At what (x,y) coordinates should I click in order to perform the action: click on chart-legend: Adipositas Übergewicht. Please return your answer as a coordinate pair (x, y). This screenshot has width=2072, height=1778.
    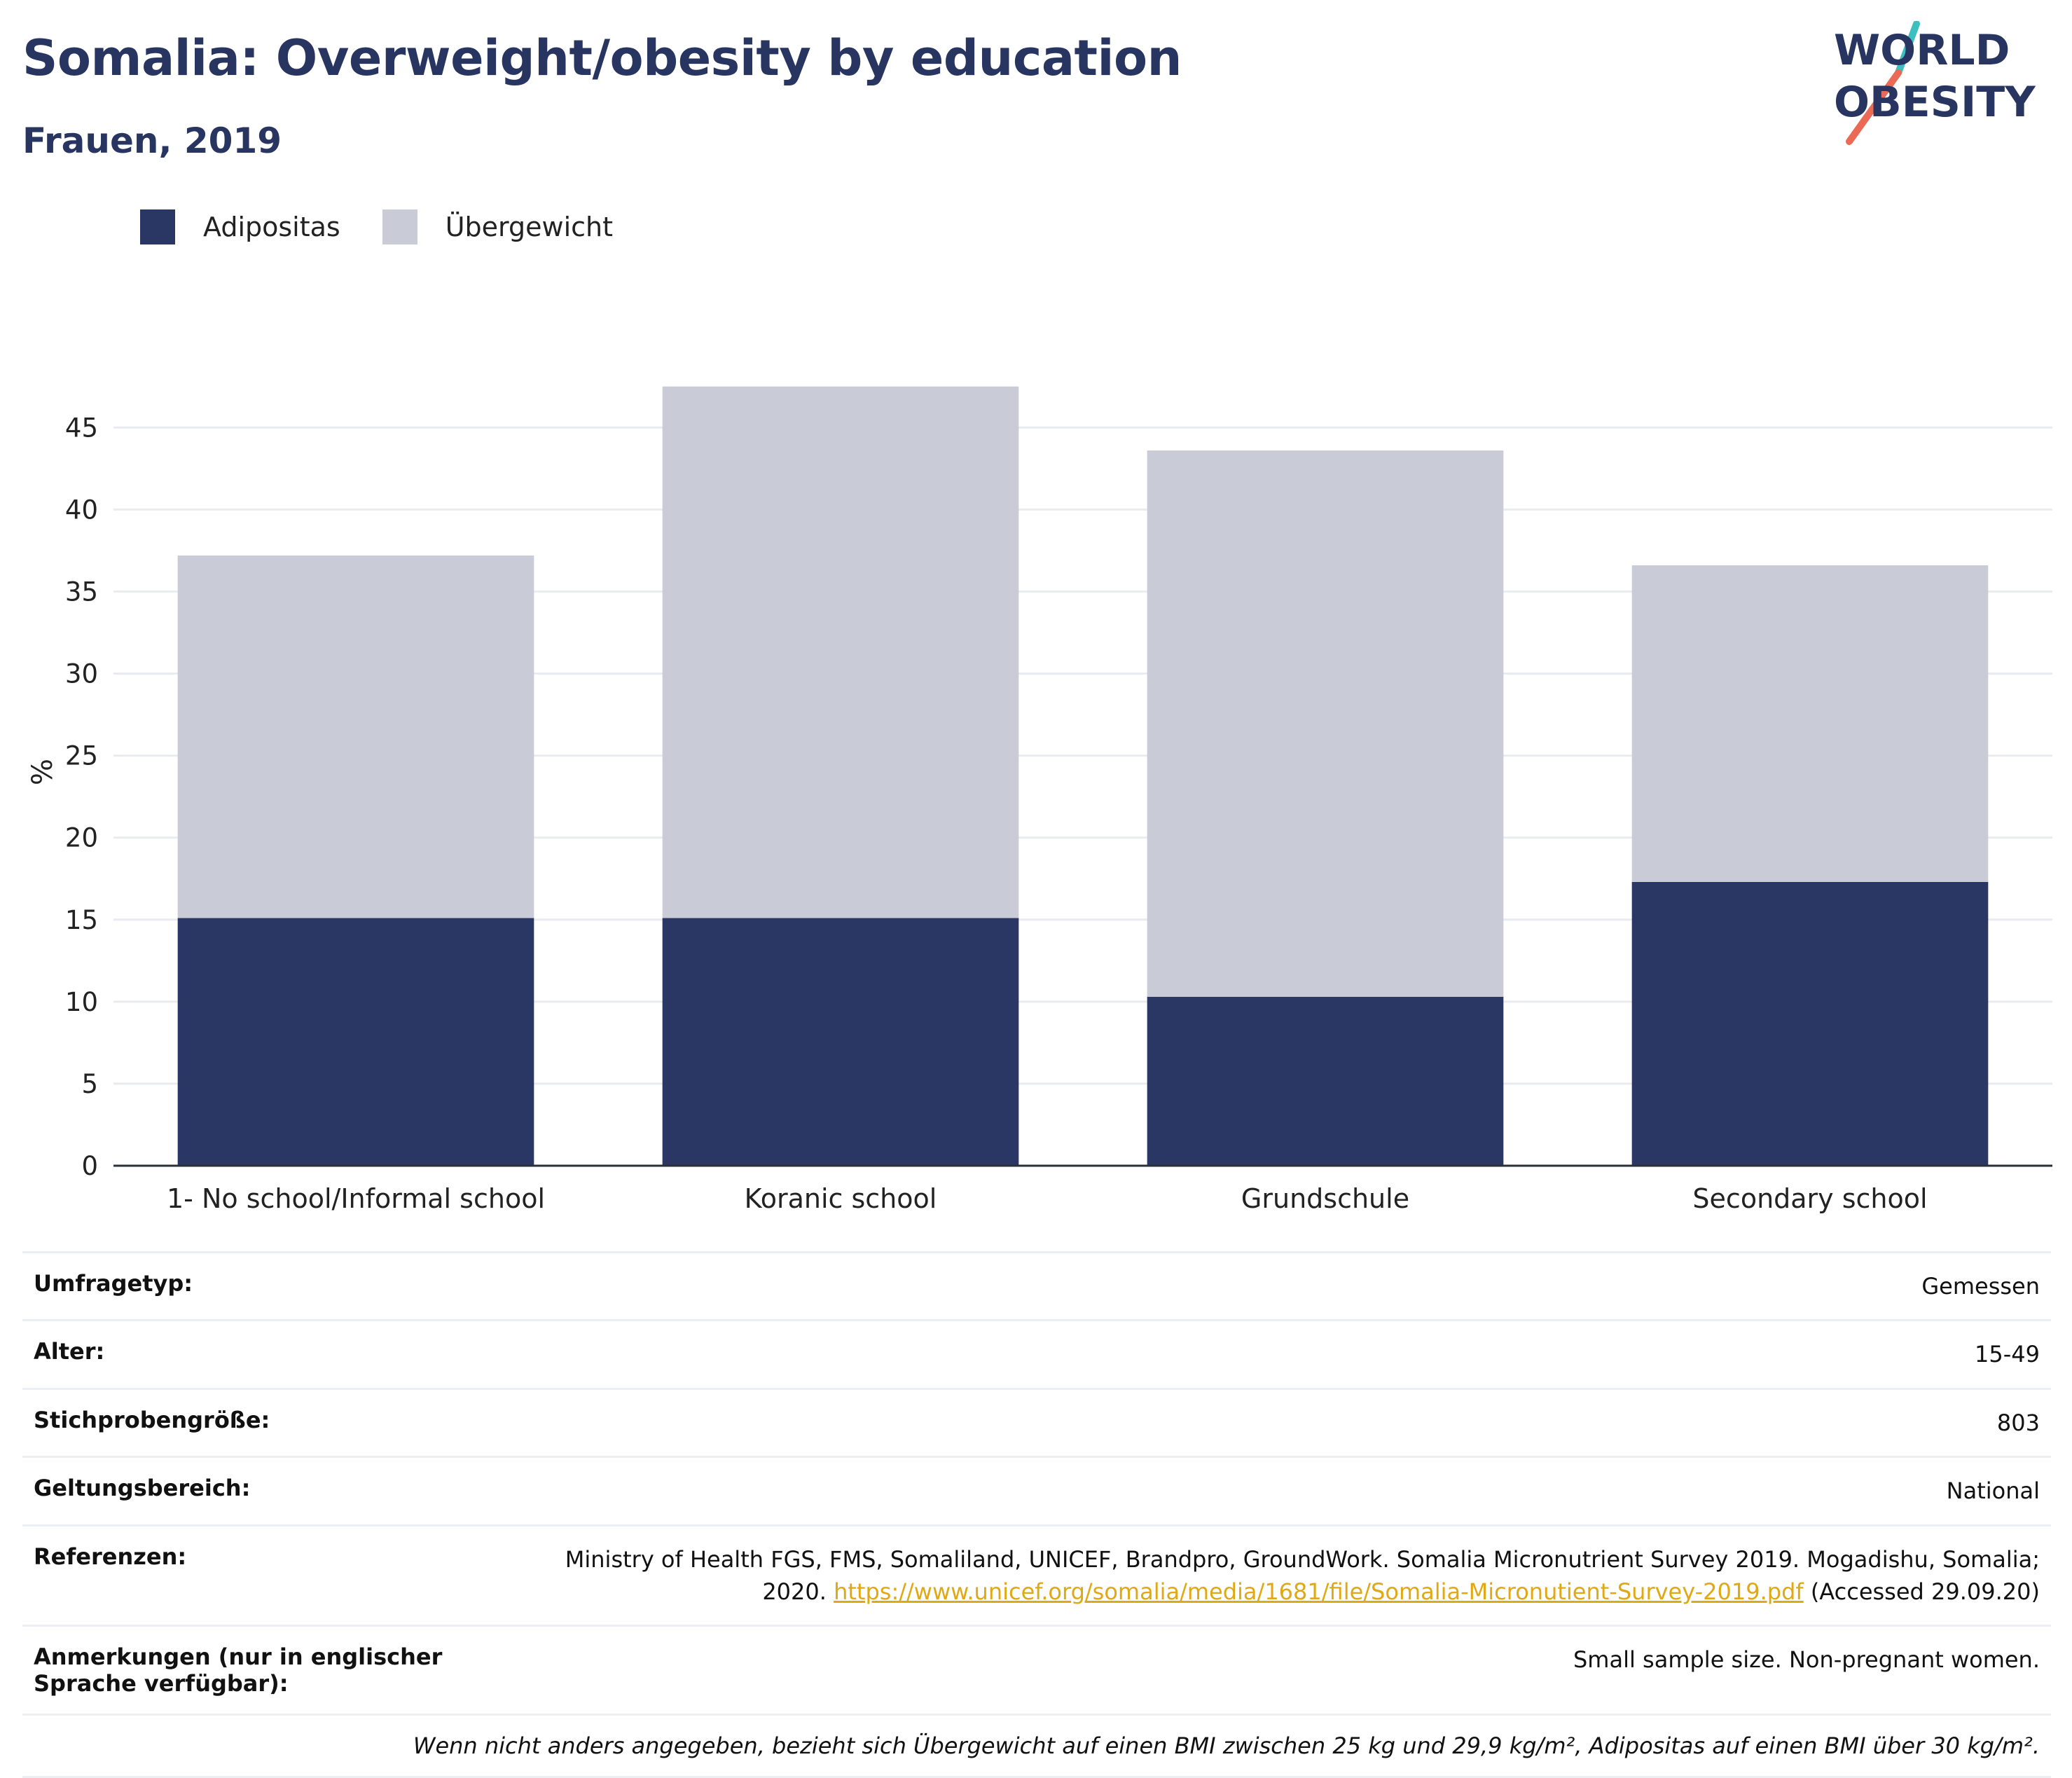
    Looking at the image, I should click on (398, 227).